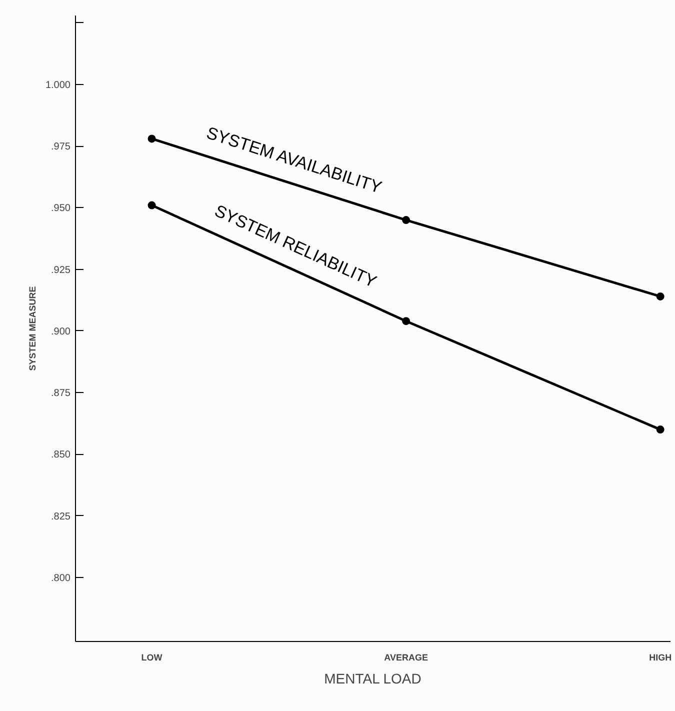  What do you see at coordinates (61, 147) in the screenshot?
I see `y-tick-label: .975` at bounding box center [61, 147].